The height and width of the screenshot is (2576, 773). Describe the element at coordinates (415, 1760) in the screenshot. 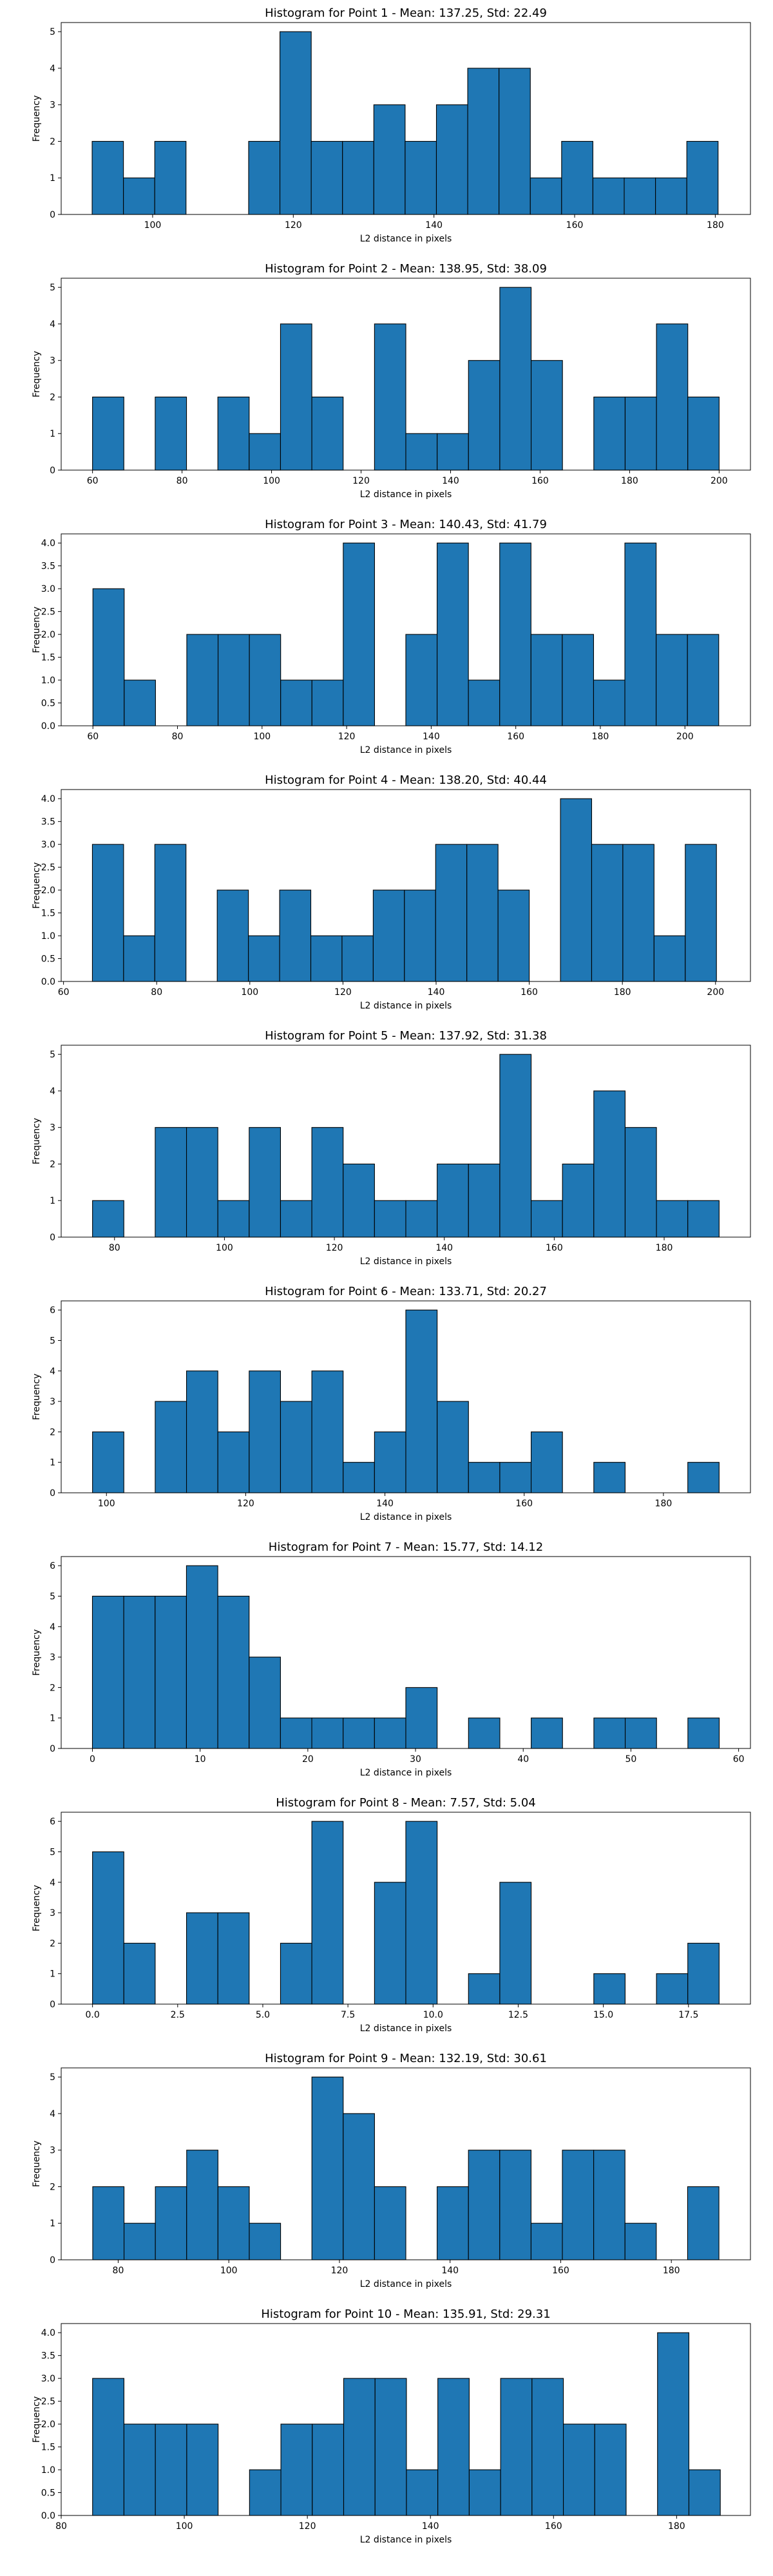

I see `x-tick-label: 30` at that location.